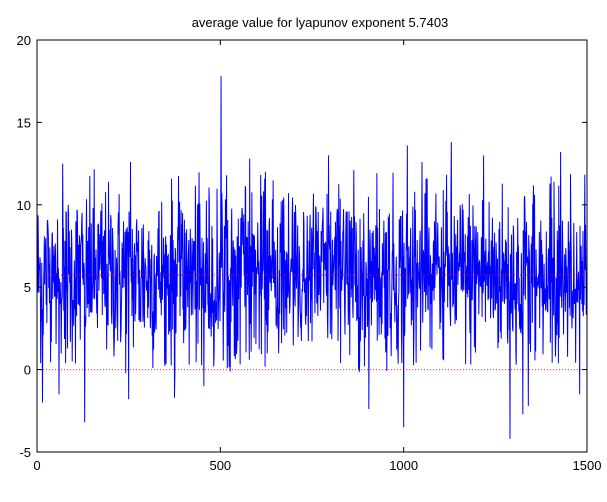  I want to click on x-tick-label: 0, so click(36, 465).